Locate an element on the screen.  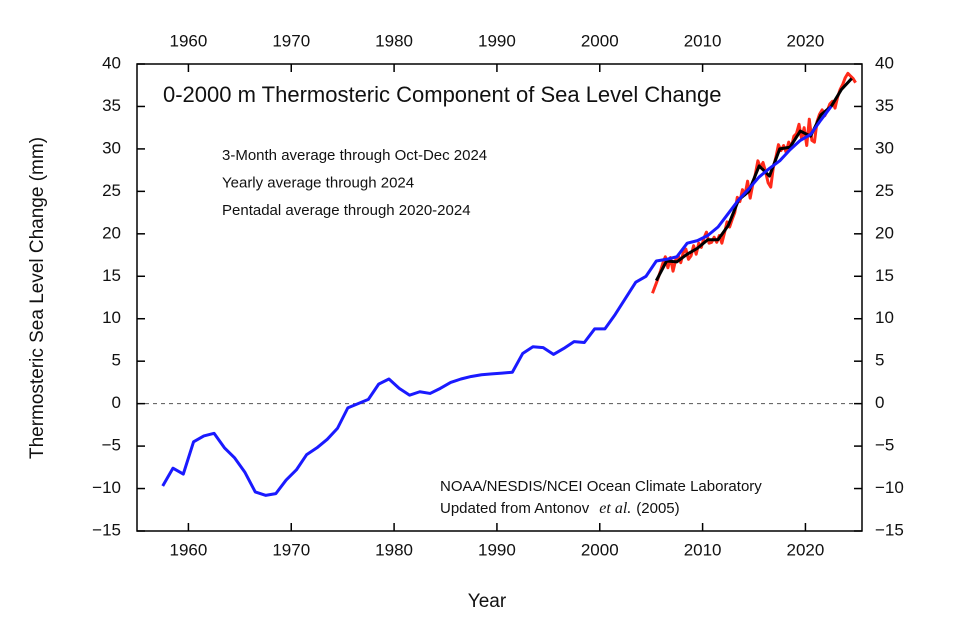
y-axis-title: Thermosteric Sea Level Change (mm) is located at coordinates (37, 298).